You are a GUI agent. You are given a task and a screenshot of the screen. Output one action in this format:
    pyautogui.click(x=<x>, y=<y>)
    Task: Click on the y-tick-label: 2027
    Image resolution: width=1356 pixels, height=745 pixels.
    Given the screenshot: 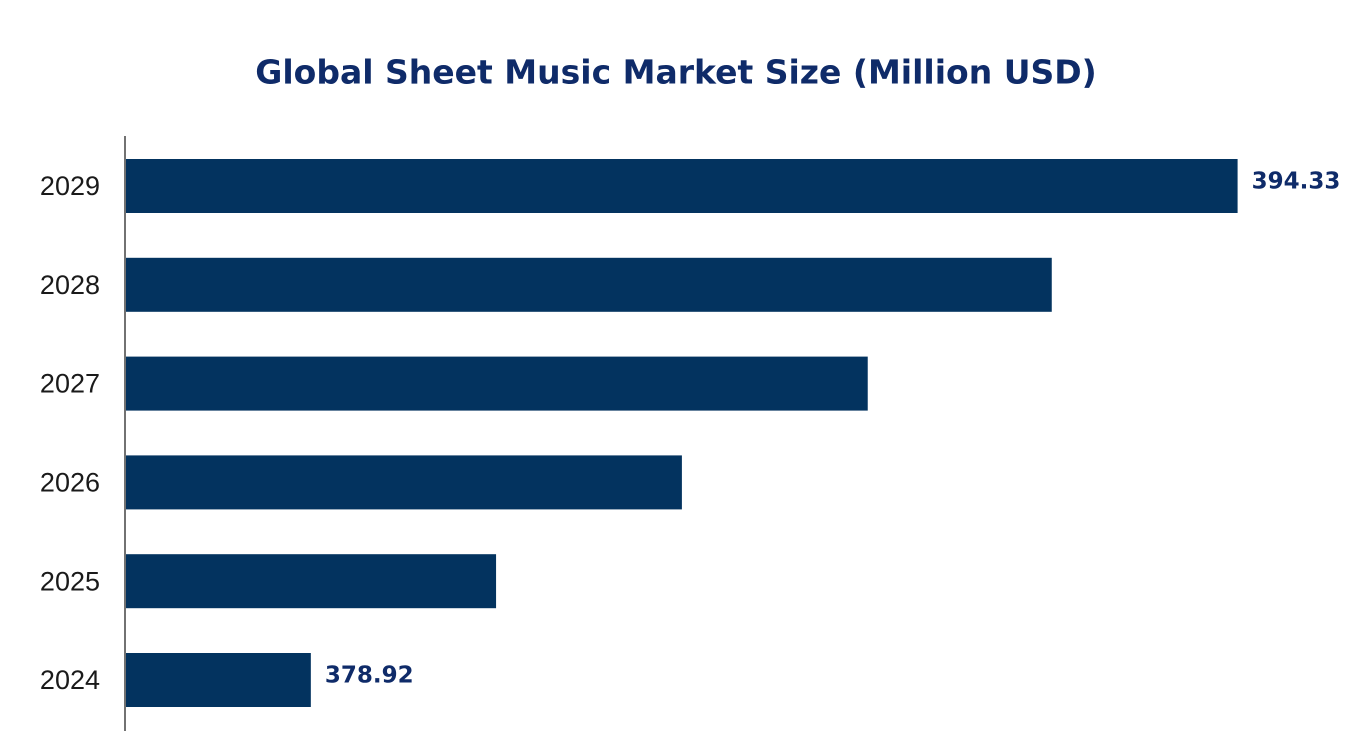 What is the action you would take?
    pyautogui.click(x=70, y=384)
    